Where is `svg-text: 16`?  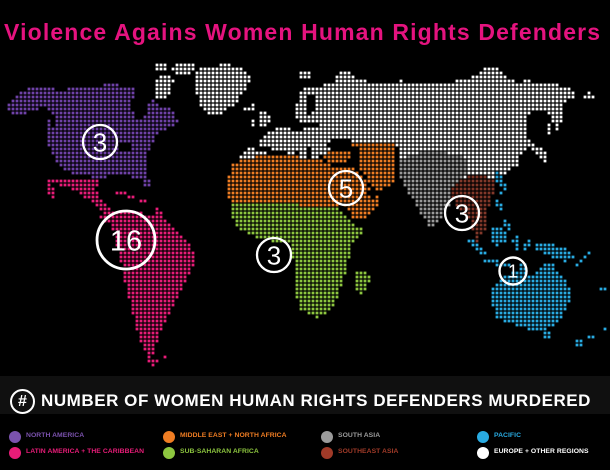 svg-text: 16 is located at coordinates (126, 241).